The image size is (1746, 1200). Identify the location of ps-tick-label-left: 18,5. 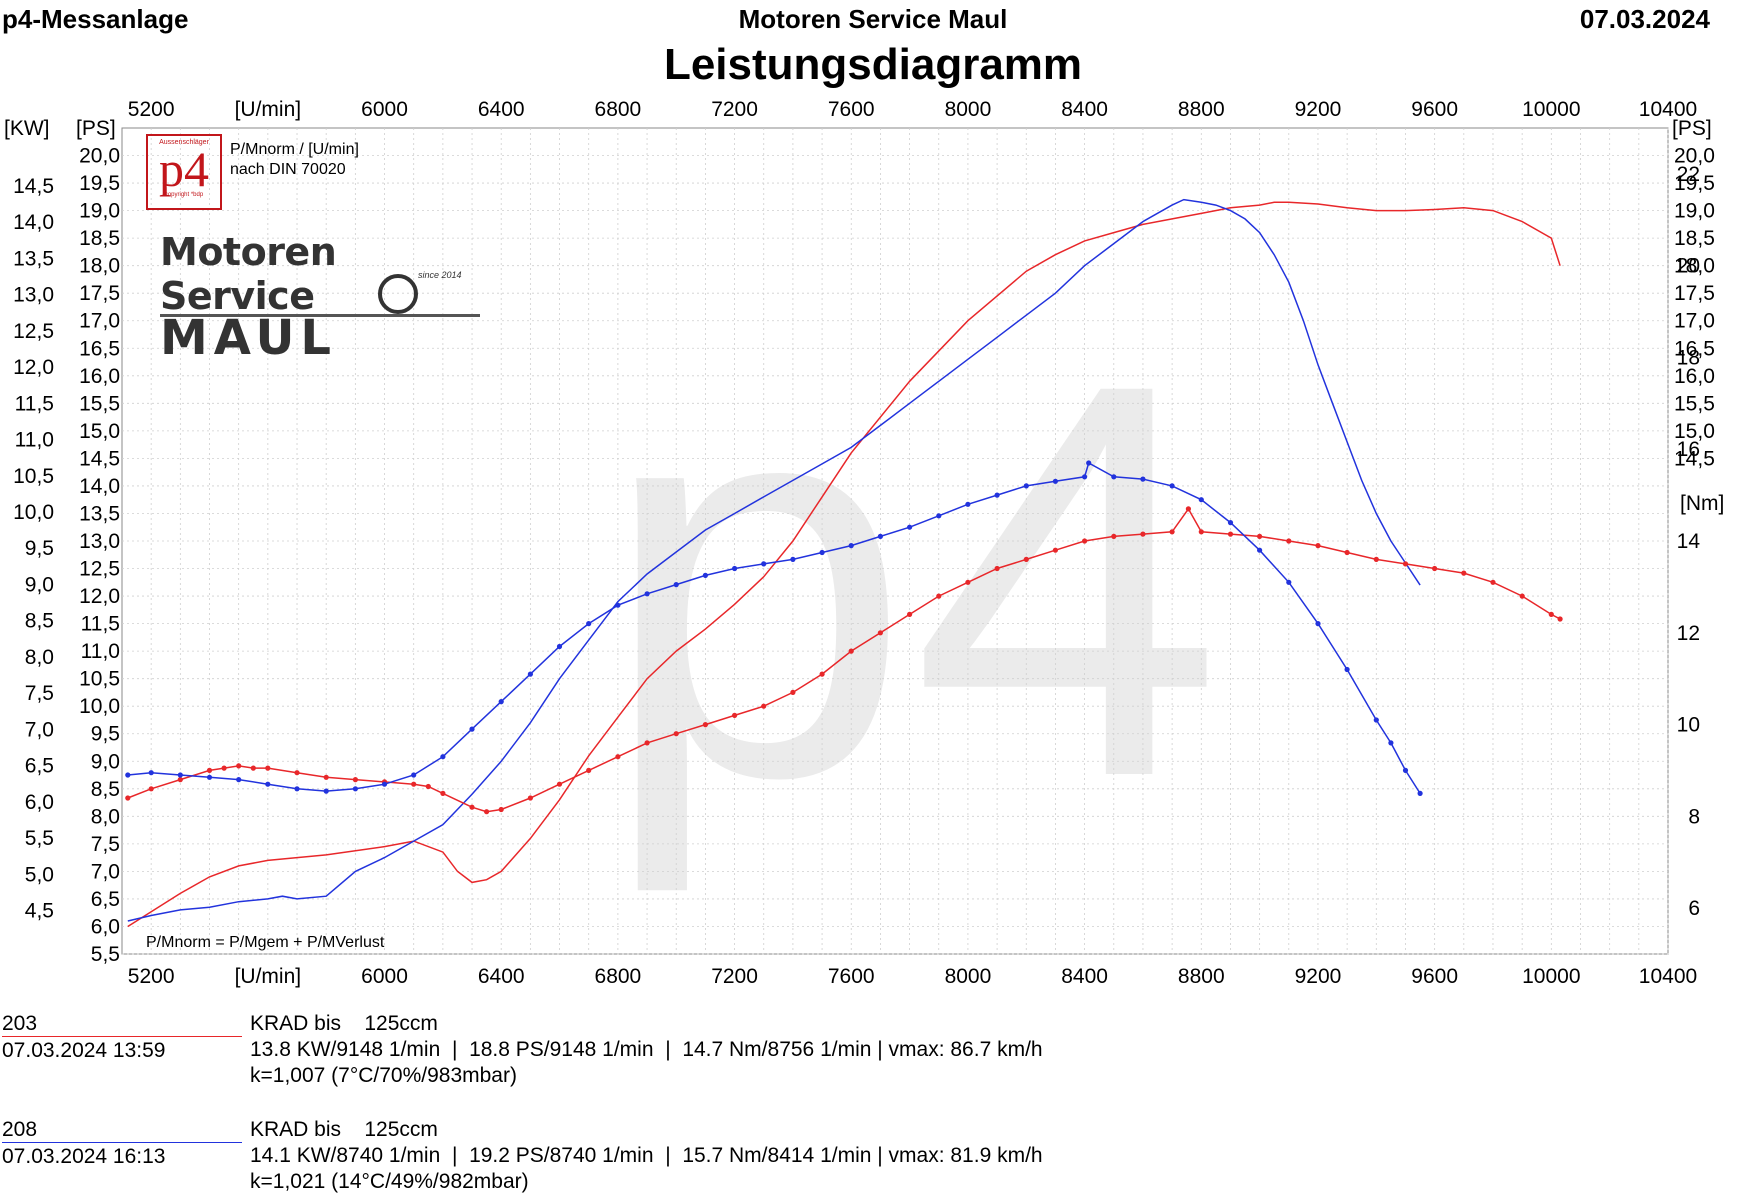
(99, 238).